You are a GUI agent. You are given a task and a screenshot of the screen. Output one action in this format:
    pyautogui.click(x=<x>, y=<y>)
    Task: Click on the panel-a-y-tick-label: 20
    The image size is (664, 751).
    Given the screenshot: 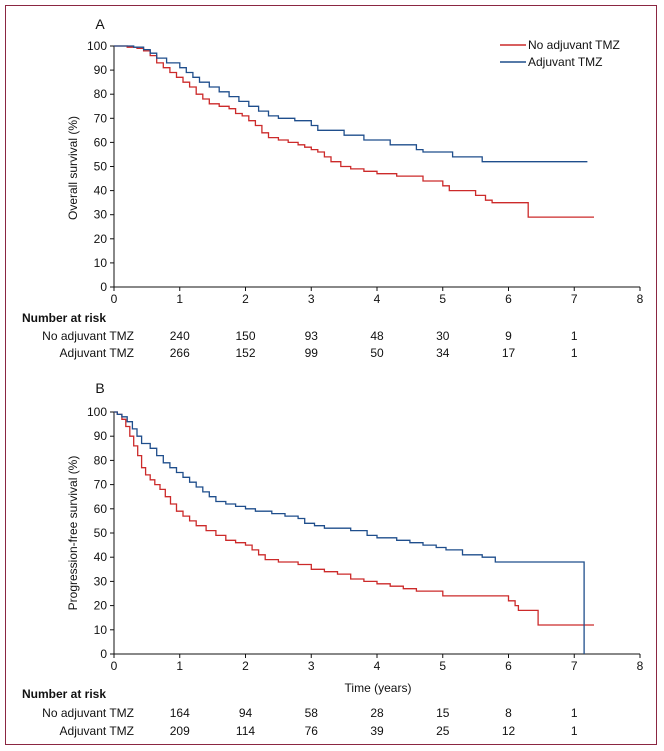 What is the action you would take?
    pyautogui.click(x=101, y=239)
    